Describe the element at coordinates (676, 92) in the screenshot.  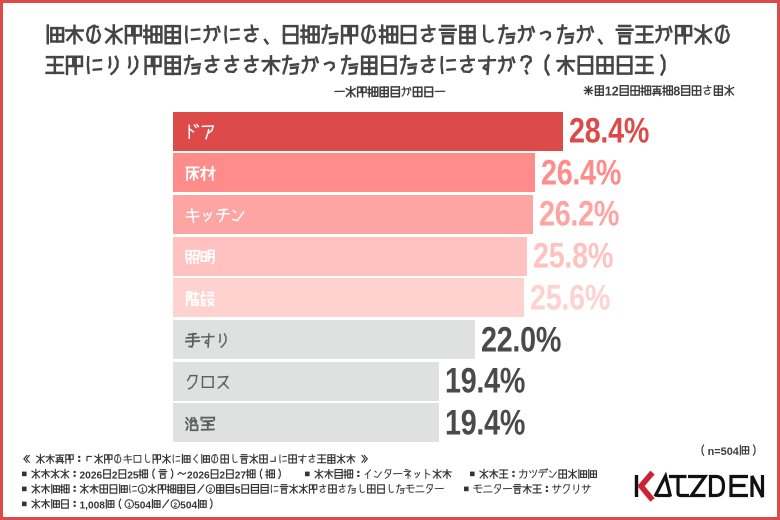
I see `svg-text: 8` at that location.